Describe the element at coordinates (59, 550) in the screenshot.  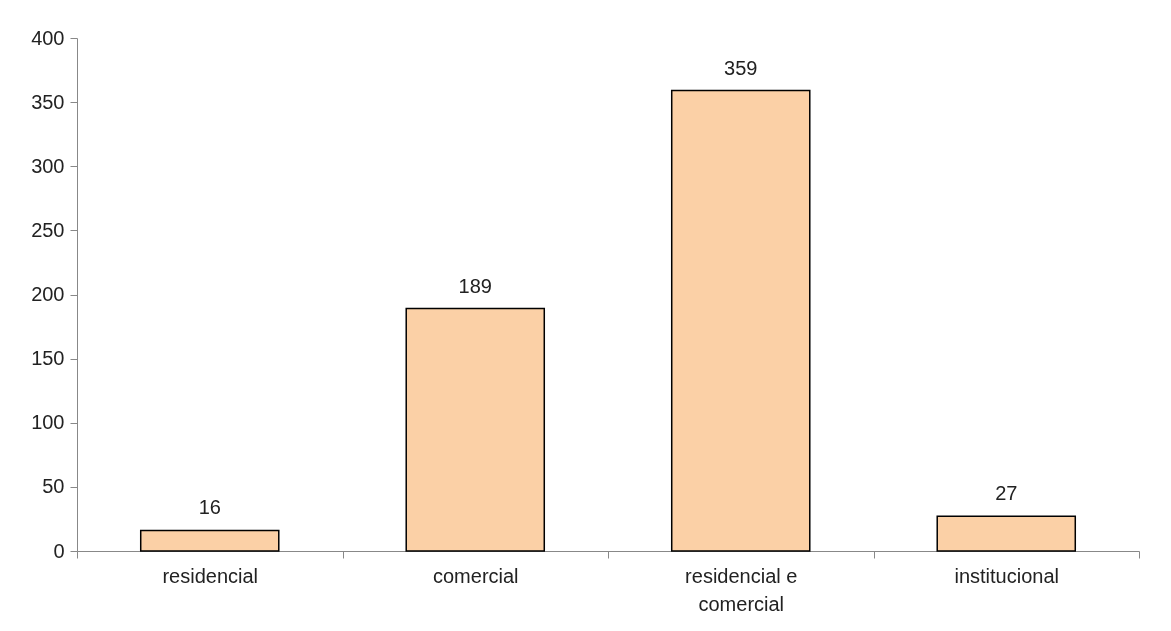
I see `y-tick-label: 0` at that location.